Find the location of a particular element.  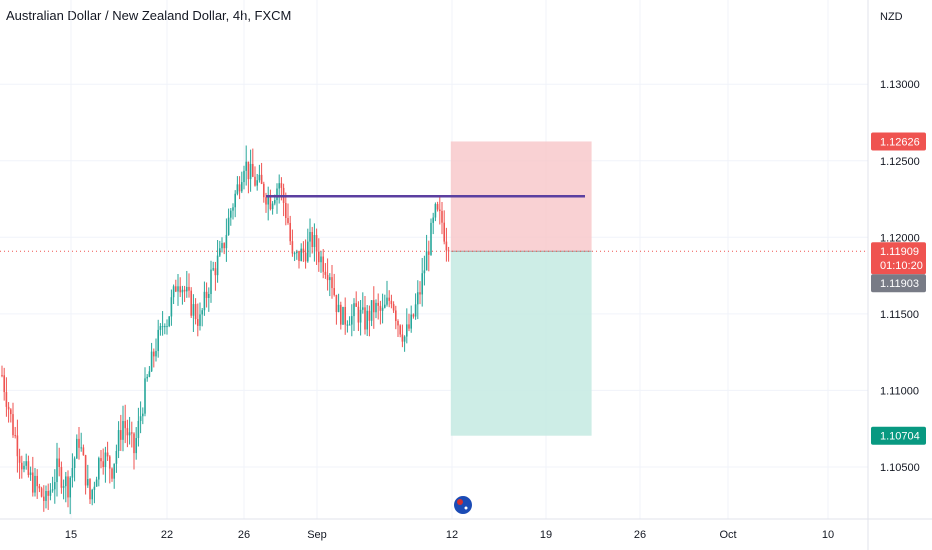

y-tick-label: 1.11500 is located at coordinates (899, 315).